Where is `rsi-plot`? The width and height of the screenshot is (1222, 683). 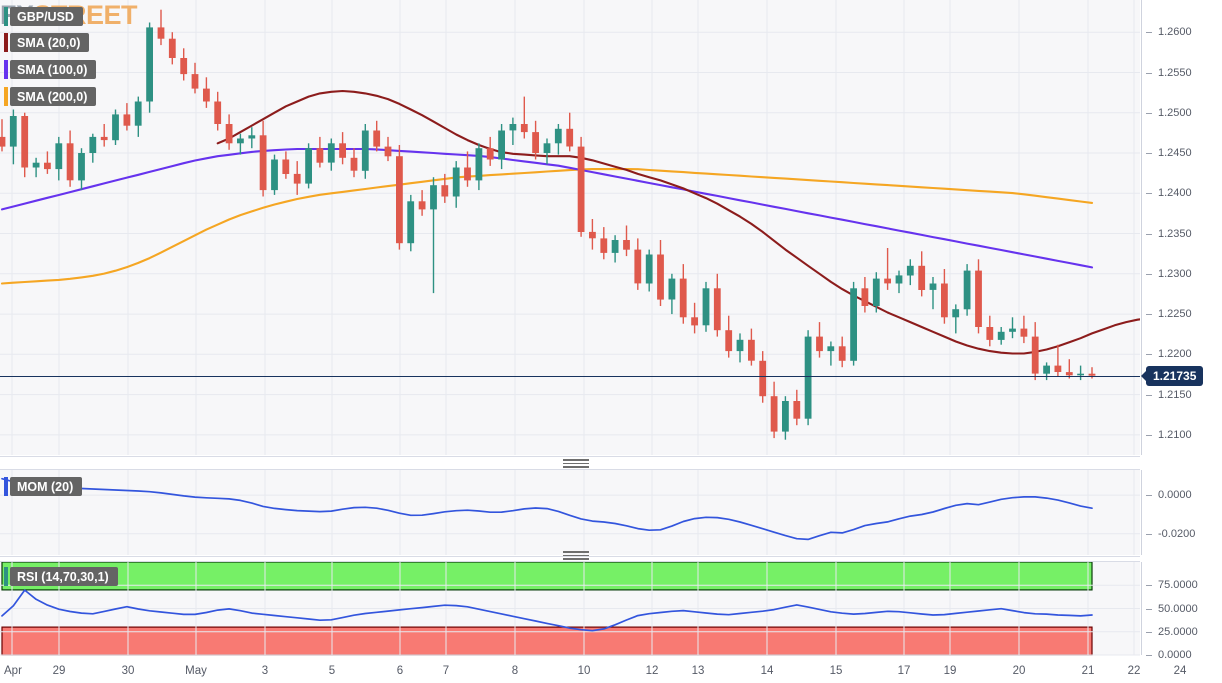 rsi-plot is located at coordinates (570, 608).